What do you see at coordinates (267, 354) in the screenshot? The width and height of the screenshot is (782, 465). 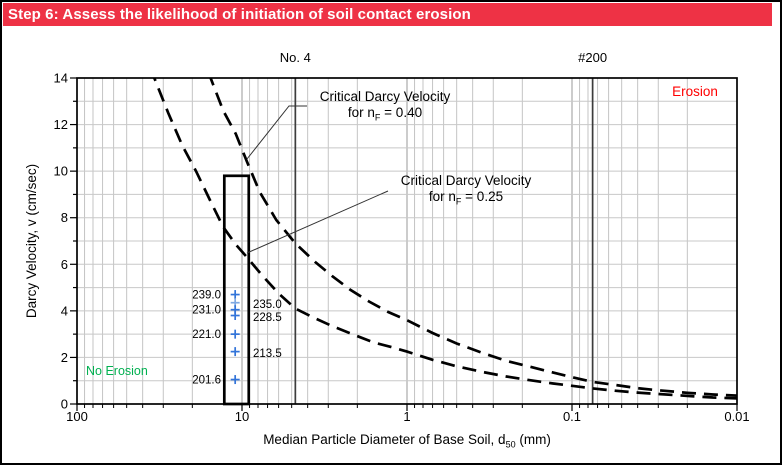 I see `station-label: 213.5` at bounding box center [267, 354].